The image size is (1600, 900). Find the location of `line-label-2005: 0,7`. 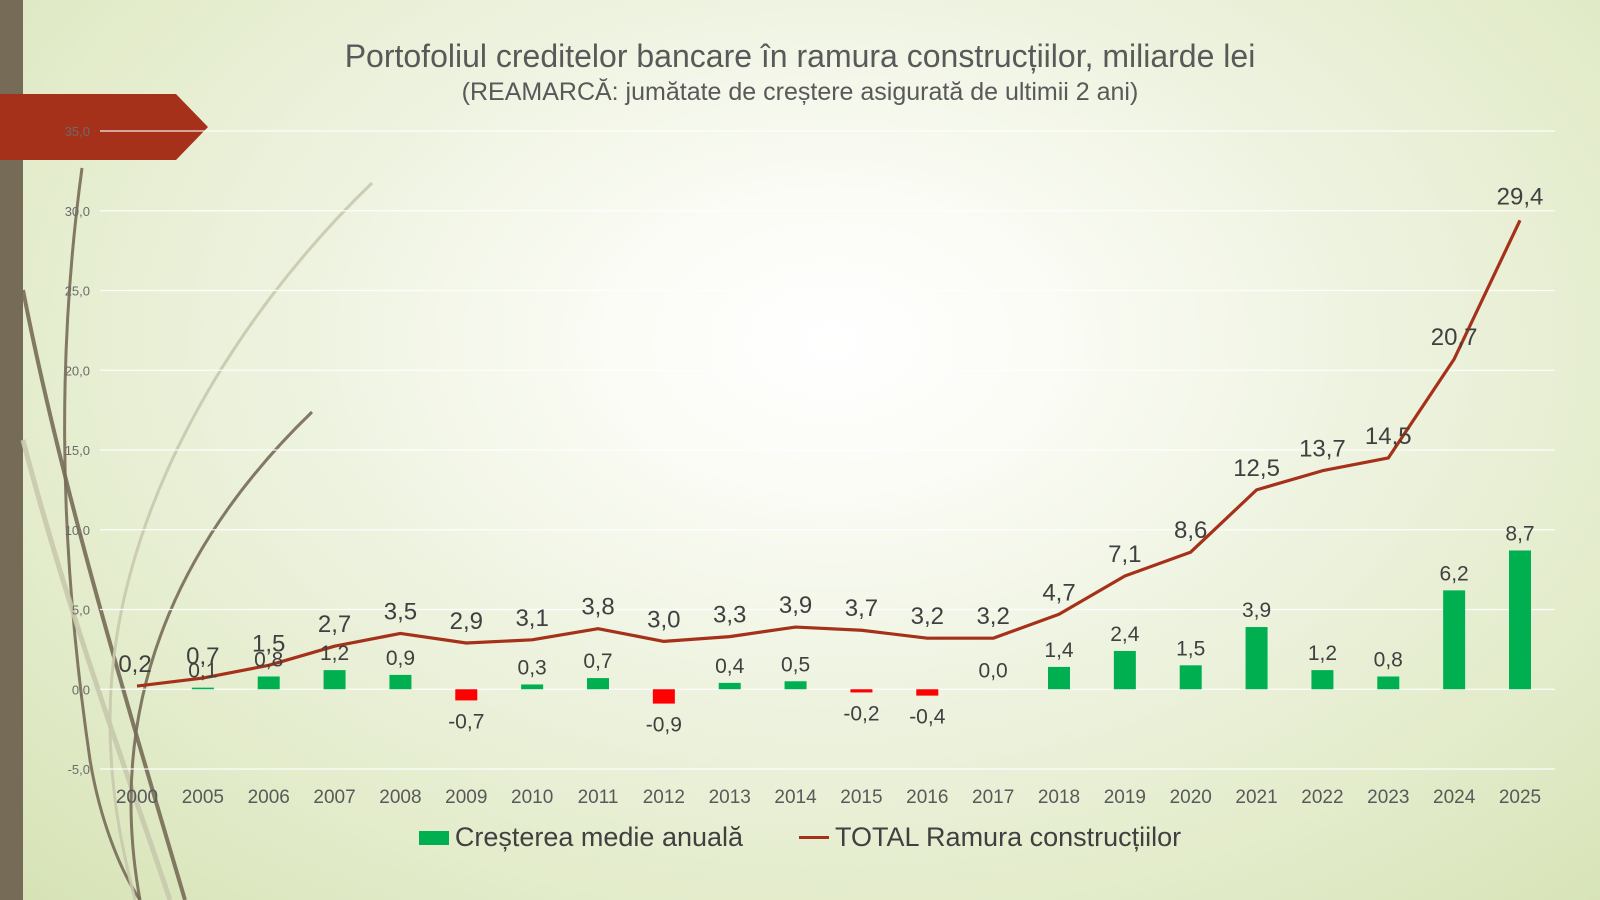

line-label-2005: 0,7 is located at coordinates (202, 656).